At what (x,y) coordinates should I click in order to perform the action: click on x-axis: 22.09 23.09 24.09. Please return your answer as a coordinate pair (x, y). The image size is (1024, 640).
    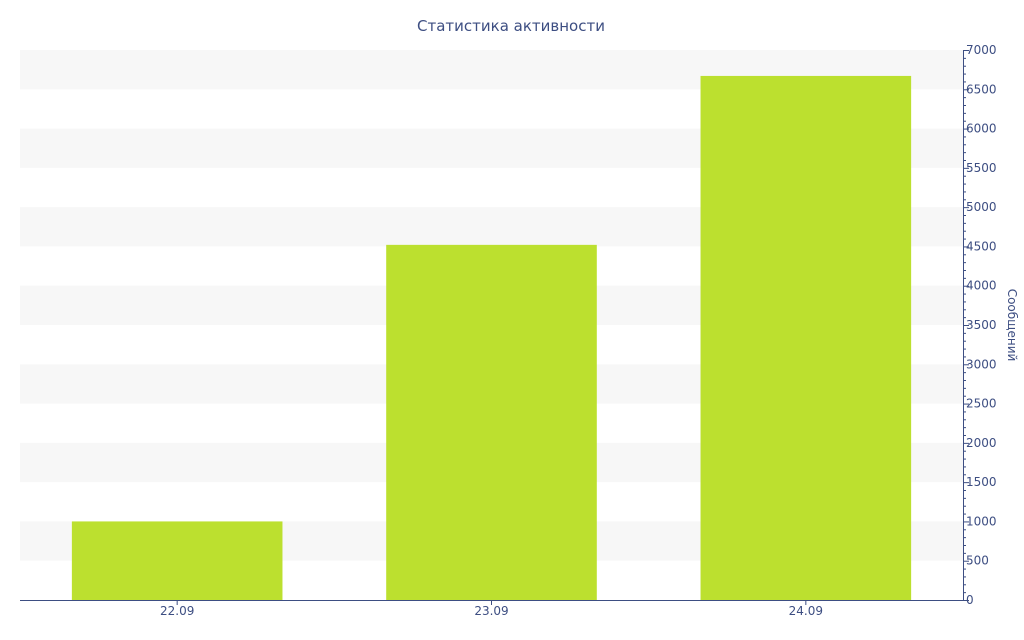
    Looking at the image, I should click on (491, 609).